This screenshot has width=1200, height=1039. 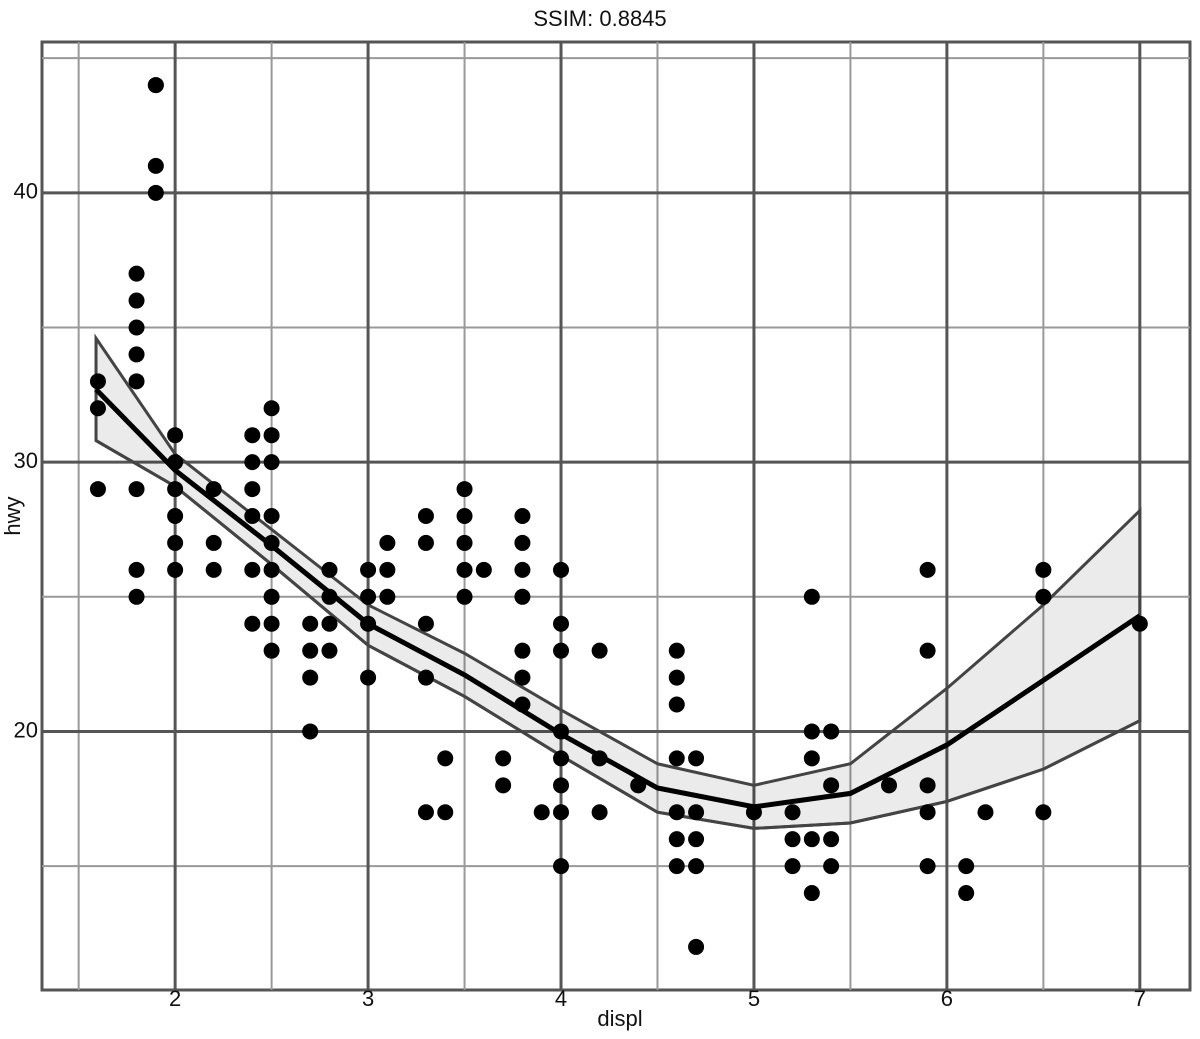 What do you see at coordinates (599, 18) in the screenshot?
I see `chart-title: SSIM: 0.8845` at bounding box center [599, 18].